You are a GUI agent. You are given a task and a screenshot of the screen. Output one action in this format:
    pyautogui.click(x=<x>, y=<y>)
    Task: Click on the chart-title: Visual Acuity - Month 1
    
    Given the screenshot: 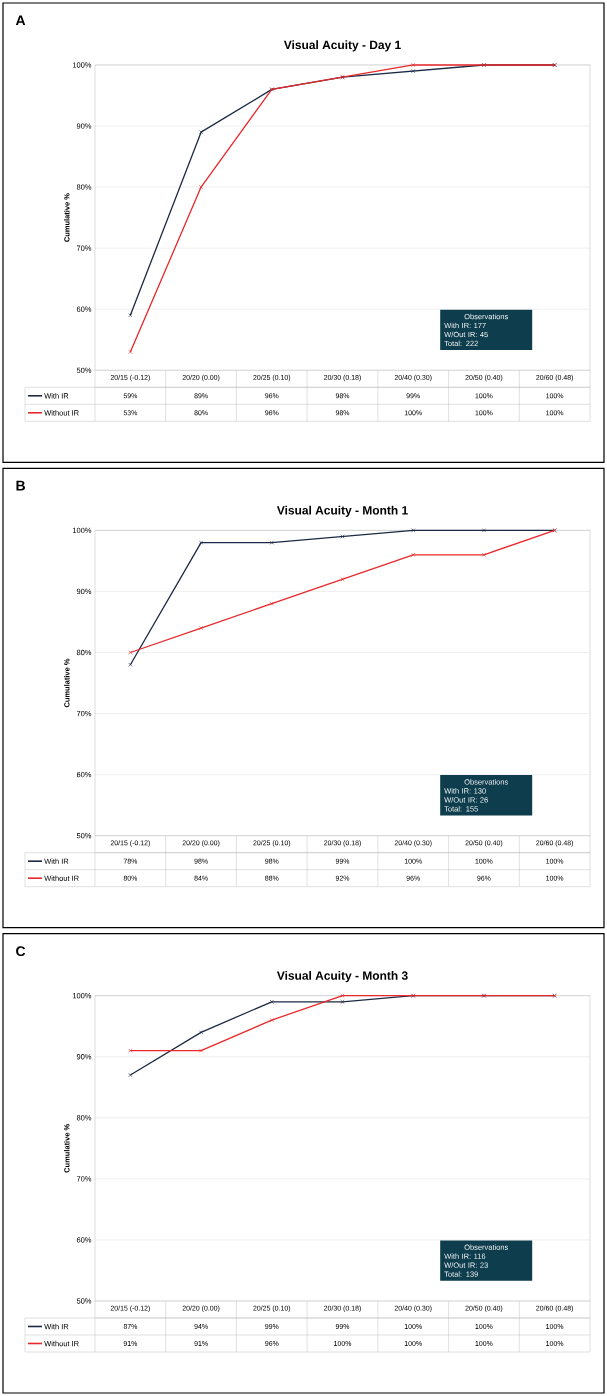 What is the action you would take?
    pyautogui.click(x=342, y=511)
    